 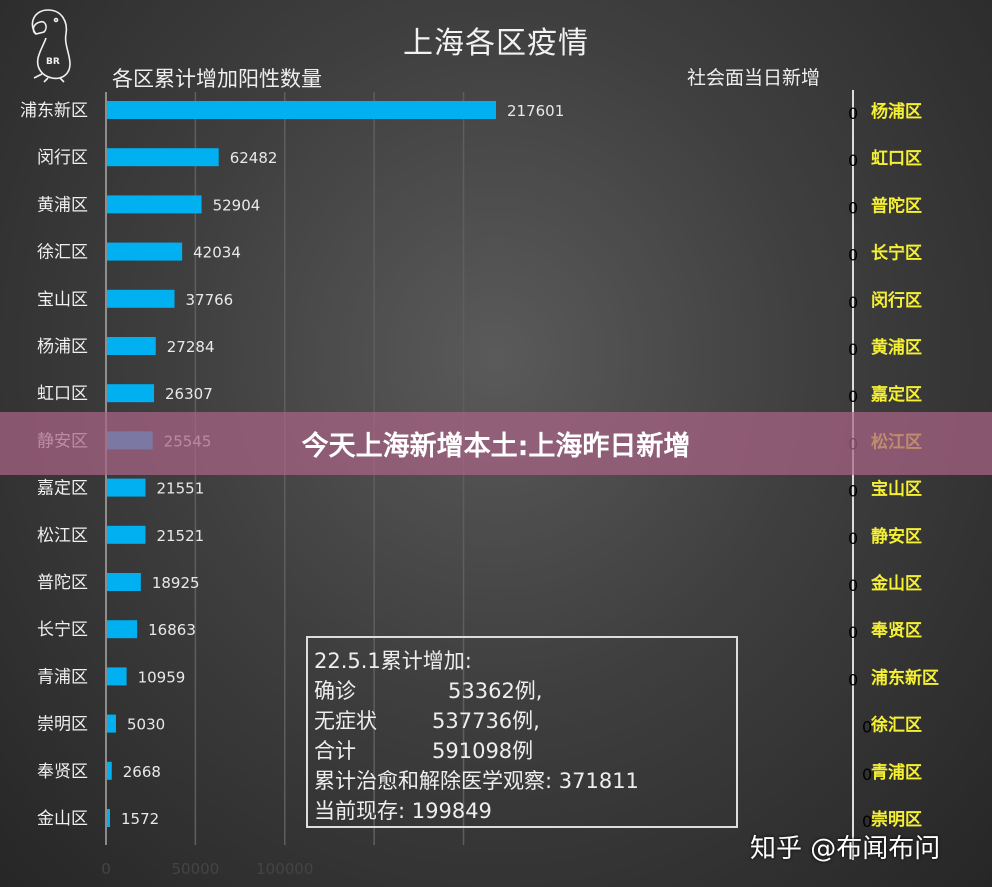 What do you see at coordinates (106, 869) in the screenshot?
I see `x-tick-label: 0` at bounding box center [106, 869].